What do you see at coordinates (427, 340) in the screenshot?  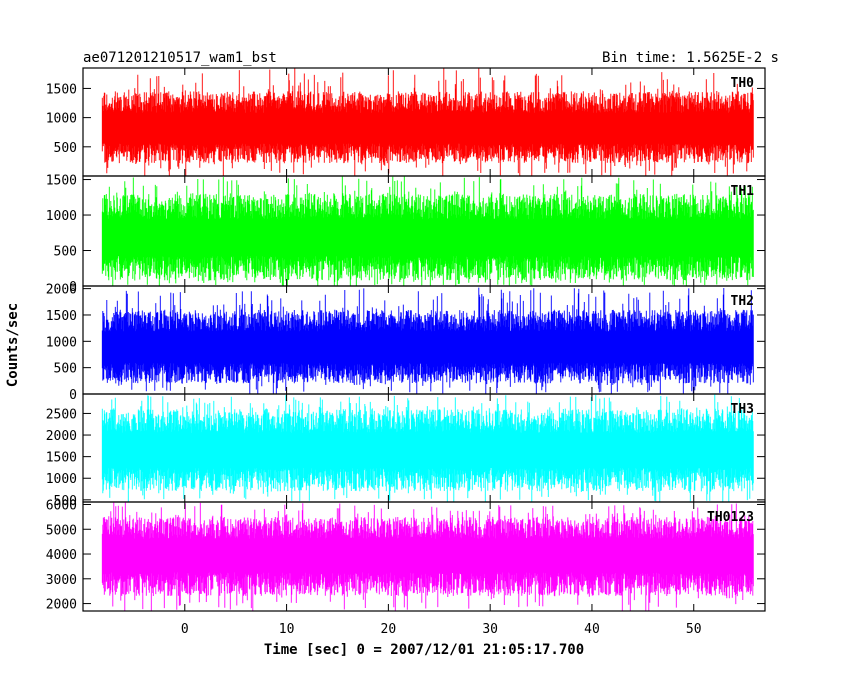 I see `series-th2-trace` at bounding box center [427, 340].